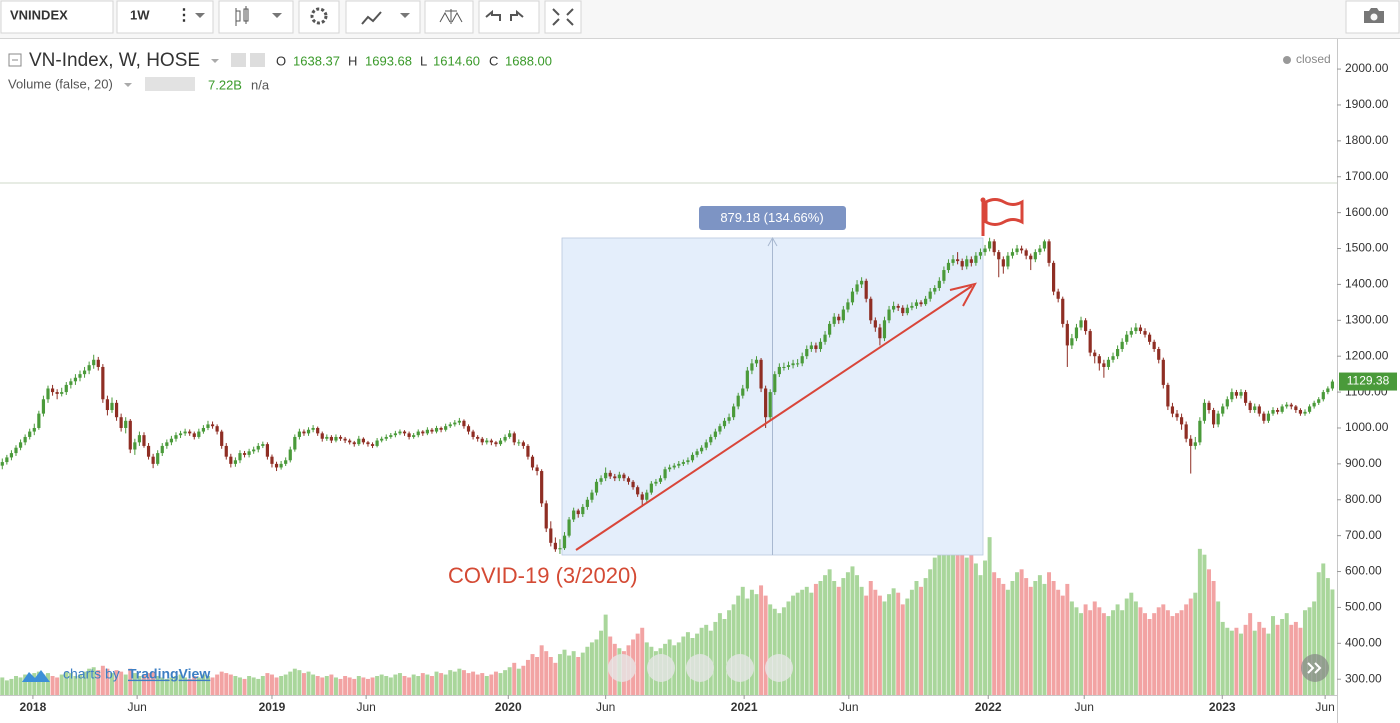  I want to click on nav-right, so click(779, 668).